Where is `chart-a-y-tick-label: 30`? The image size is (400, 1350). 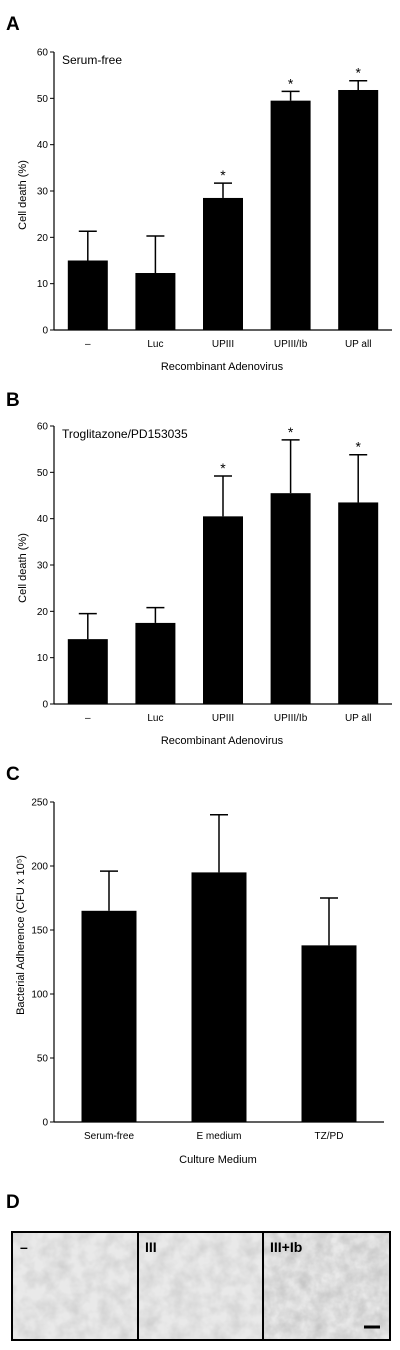
chart-a-y-tick-label: 30 is located at coordinates (43, 192).